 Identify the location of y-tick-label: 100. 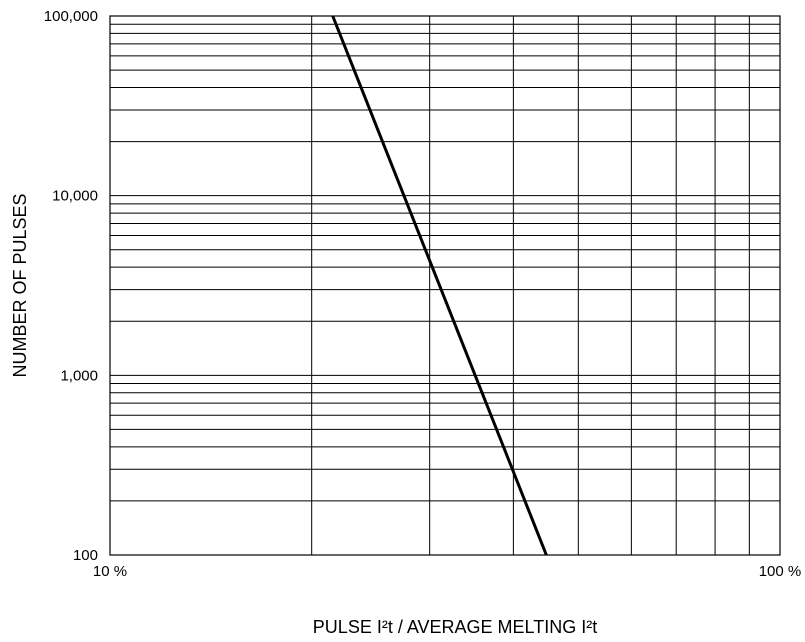
(85, 555).